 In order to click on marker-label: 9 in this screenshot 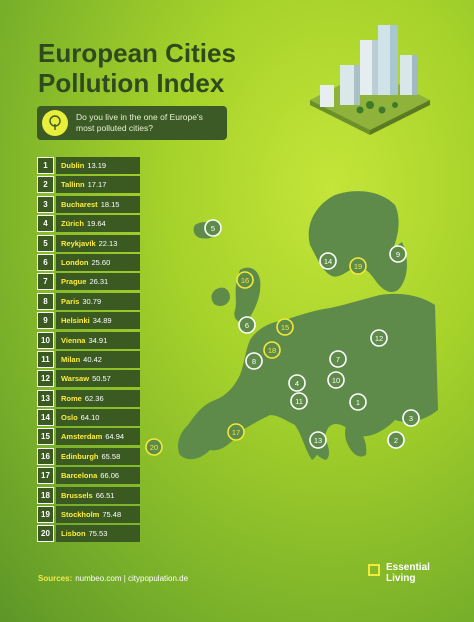, I will do `click(398, 254)`.